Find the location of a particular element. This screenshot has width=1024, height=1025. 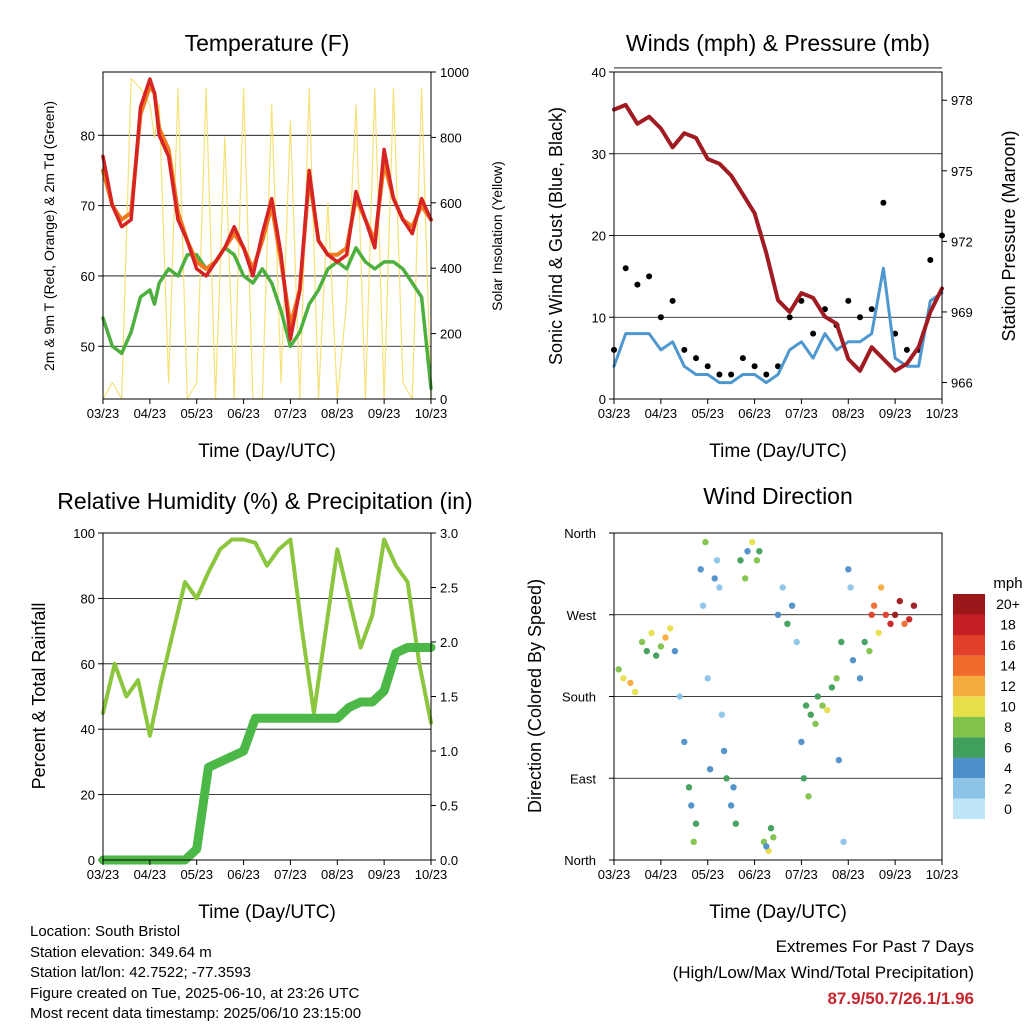

dir-ytick-label: South is located at coordinates (579, 697).